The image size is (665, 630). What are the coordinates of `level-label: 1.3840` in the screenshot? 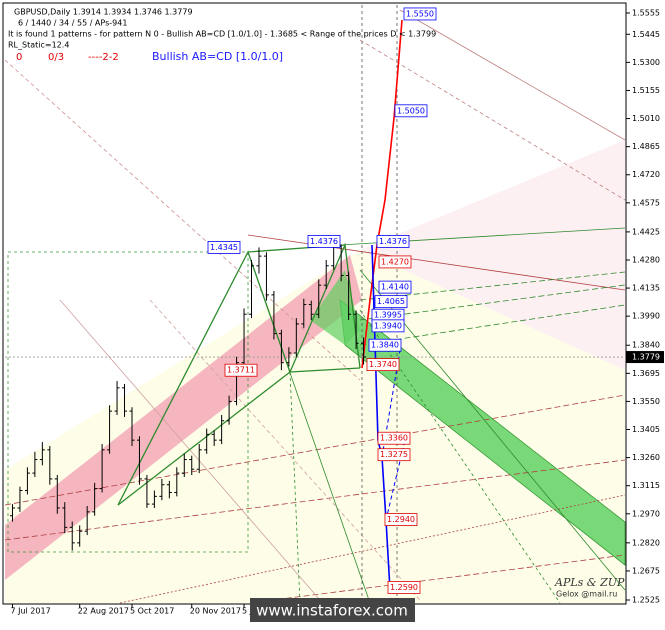 It's located at (385, 345).